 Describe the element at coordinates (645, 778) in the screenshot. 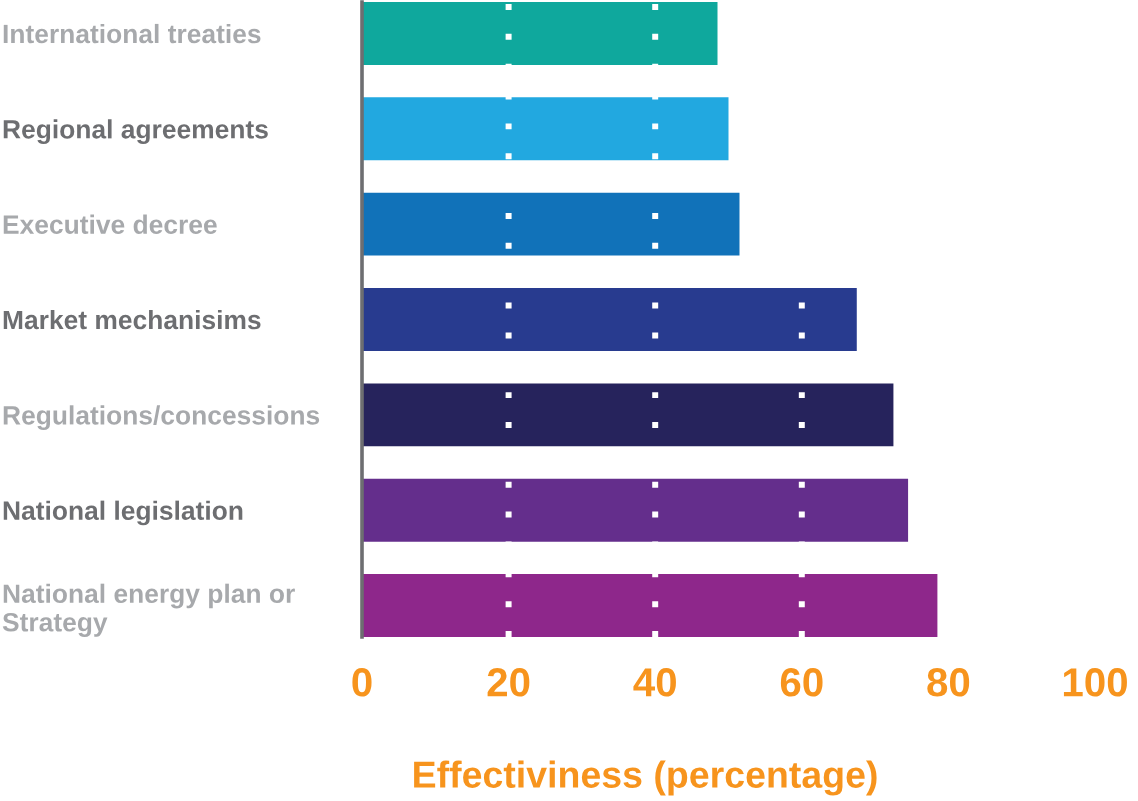

I see `x-axis-title: Effectiviness (percentage)` at that location.